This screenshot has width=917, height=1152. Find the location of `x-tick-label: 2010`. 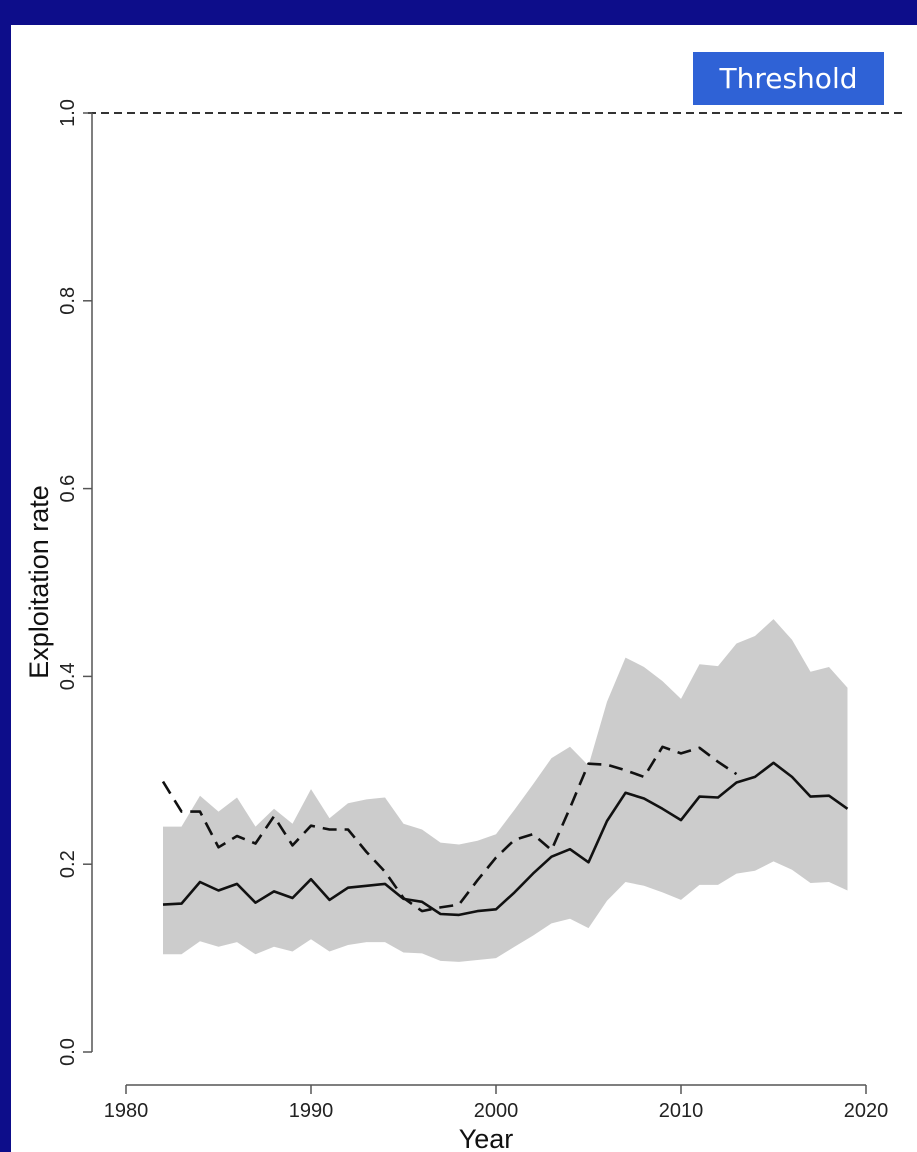

x-tick-label: 2010 is located at coordinates (681, 1111).